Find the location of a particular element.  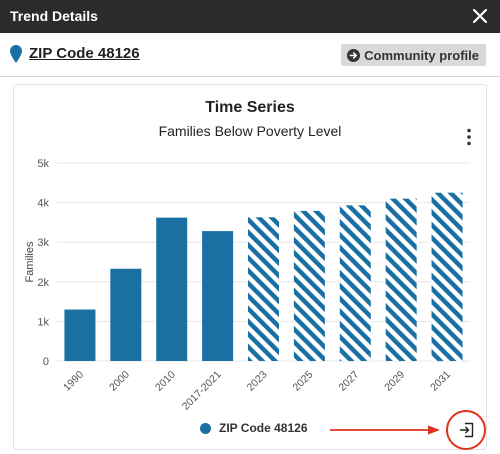

legend-label: ZIP Code 48126 is located at coordinates (263, 428).